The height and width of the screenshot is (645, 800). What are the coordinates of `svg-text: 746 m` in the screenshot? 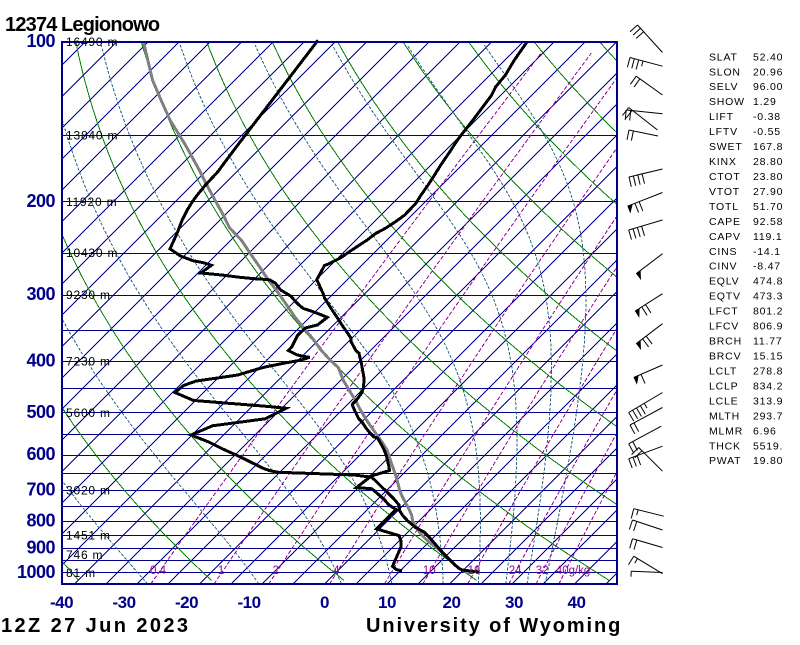 It's located at (84, 555).